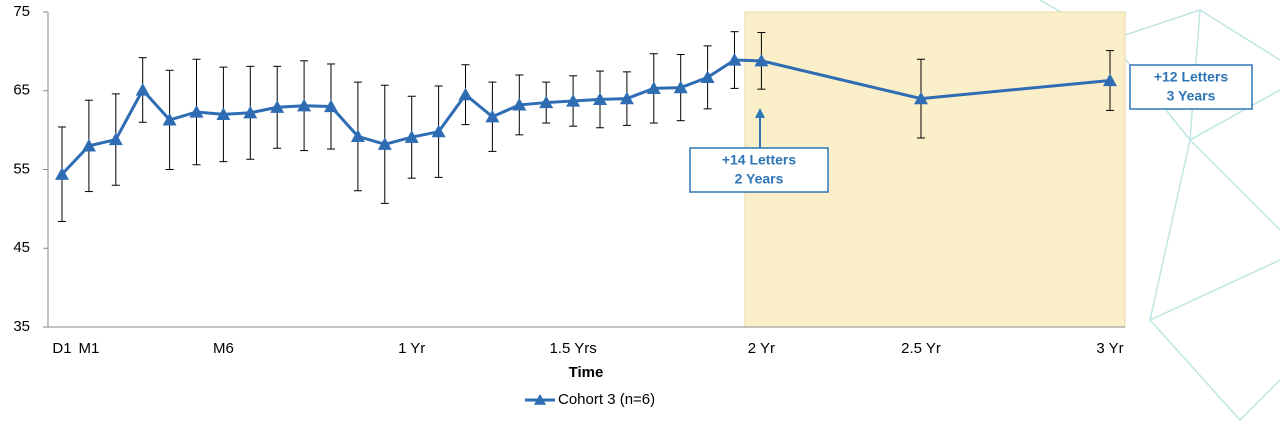  What do you see at coordinates (21, 326) in the screenshot?
I see `y-tick-label: 35` at bounding box center [21, 326].